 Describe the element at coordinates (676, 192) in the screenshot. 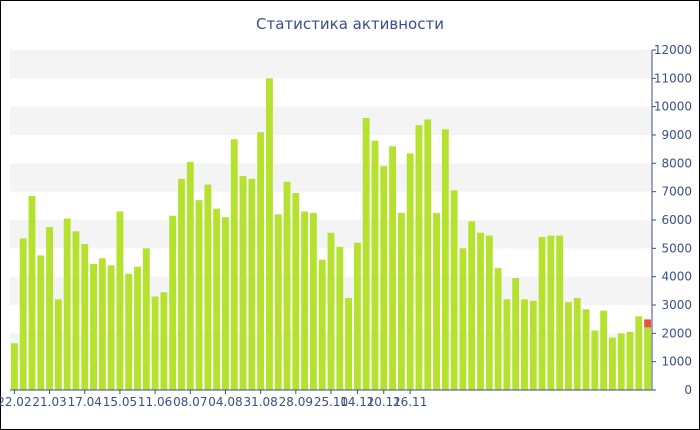

I see `y-tick-label: 7000` at that location.